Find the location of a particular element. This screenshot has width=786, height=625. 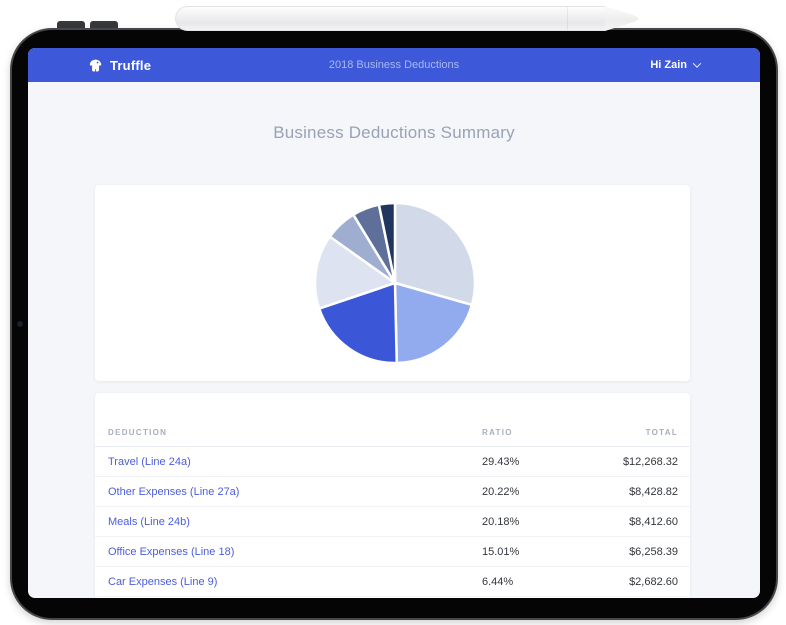

total-value: $12,268.32 is located at coordinates (650, 461).